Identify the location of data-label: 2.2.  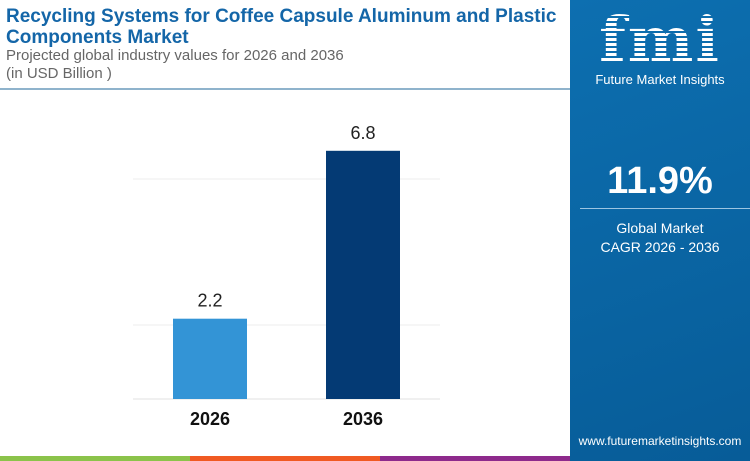
(209, 301).